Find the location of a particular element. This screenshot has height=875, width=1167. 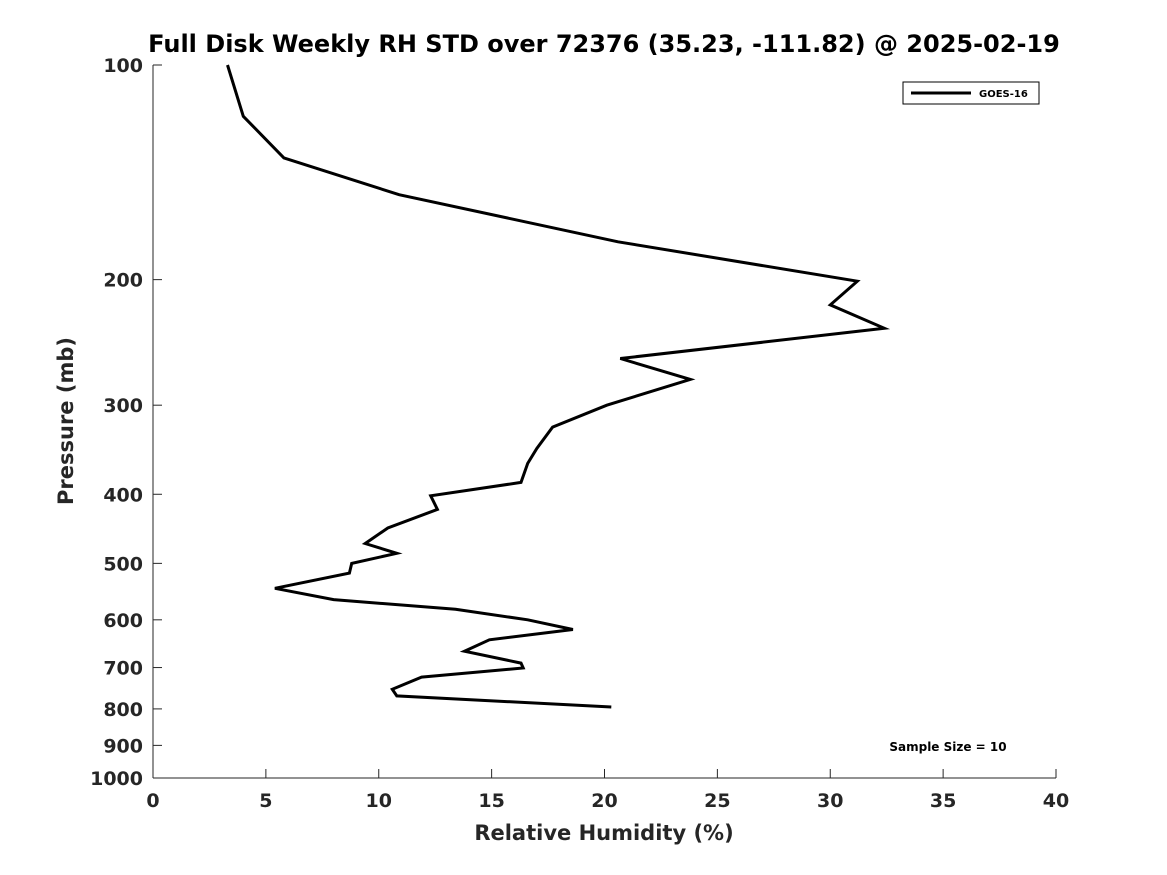

x-tick-label: 5 is located at coordinates (265, 801).